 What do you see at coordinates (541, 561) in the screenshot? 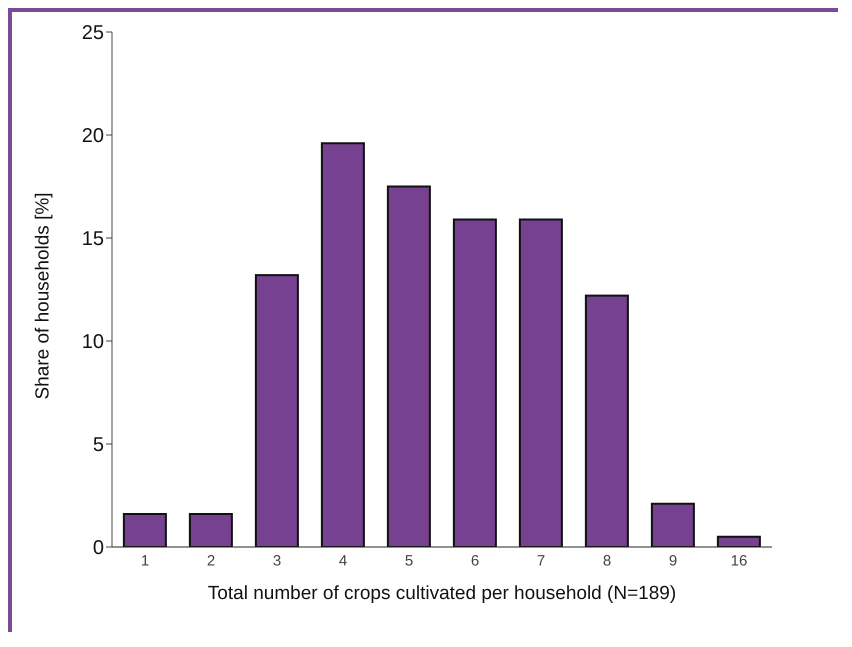
I see `x-tick-label: 7` at bounding box center [541, 561].